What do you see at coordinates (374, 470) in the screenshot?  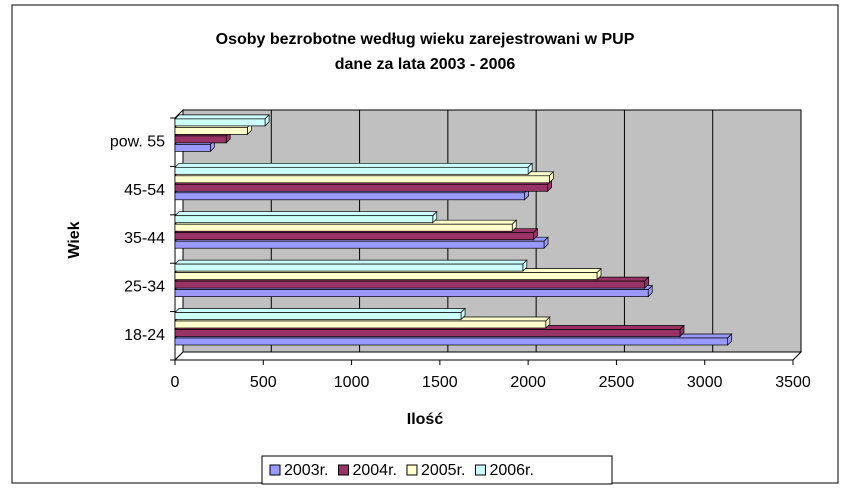 I see `legend-label: 2004r.` at bounding box center [374, 470].